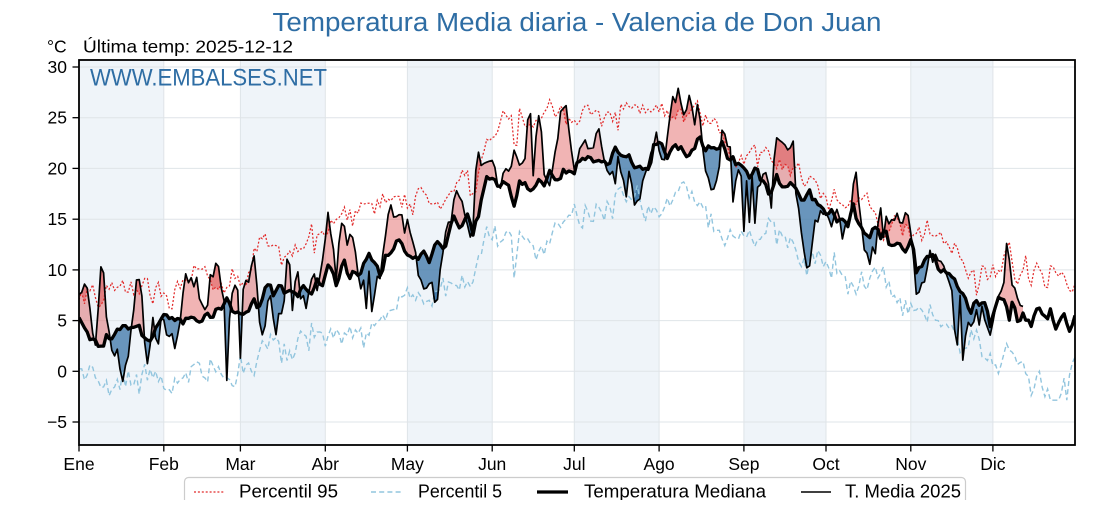 The width and height of the screenshot is (1120, 505). Describe the element at coordinates (57, 47) in the screenshot. I see `svg-text: °C` at that location.